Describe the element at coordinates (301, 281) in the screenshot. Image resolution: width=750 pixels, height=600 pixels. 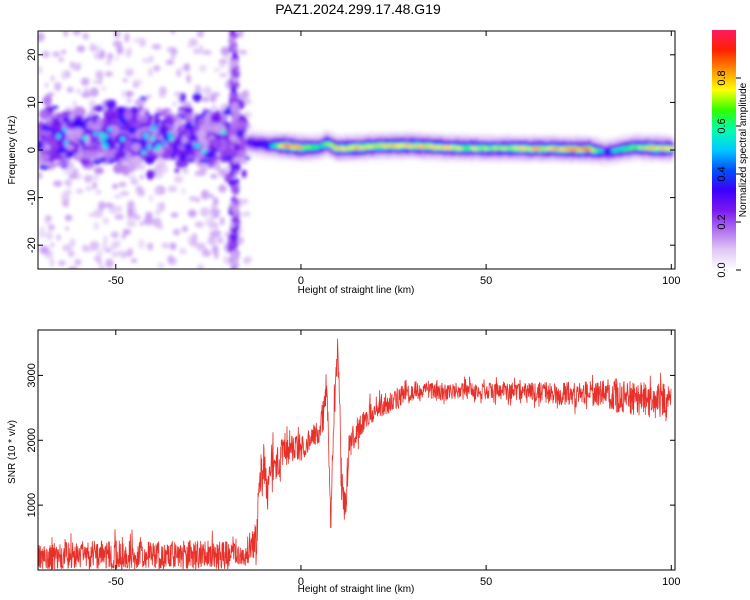
I see `spectrogram-x-tick-label: 0` at that location.